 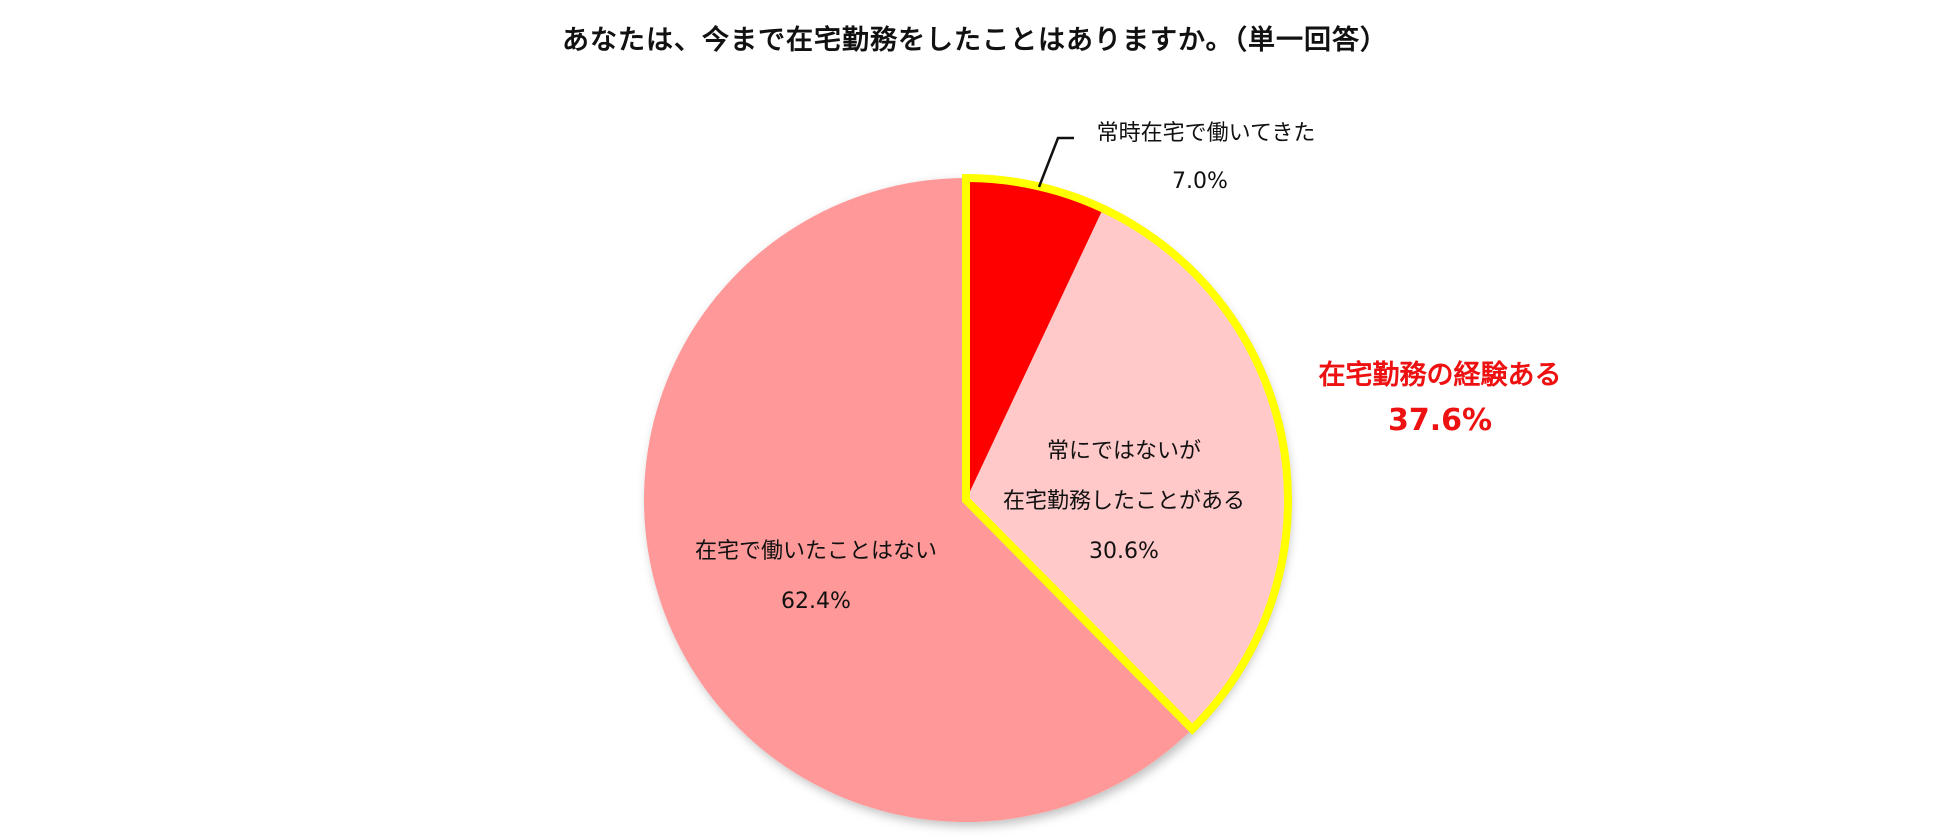 I want to click on highlight-label: 在宅勤務の経験ある, so click(x=1440, y=375).